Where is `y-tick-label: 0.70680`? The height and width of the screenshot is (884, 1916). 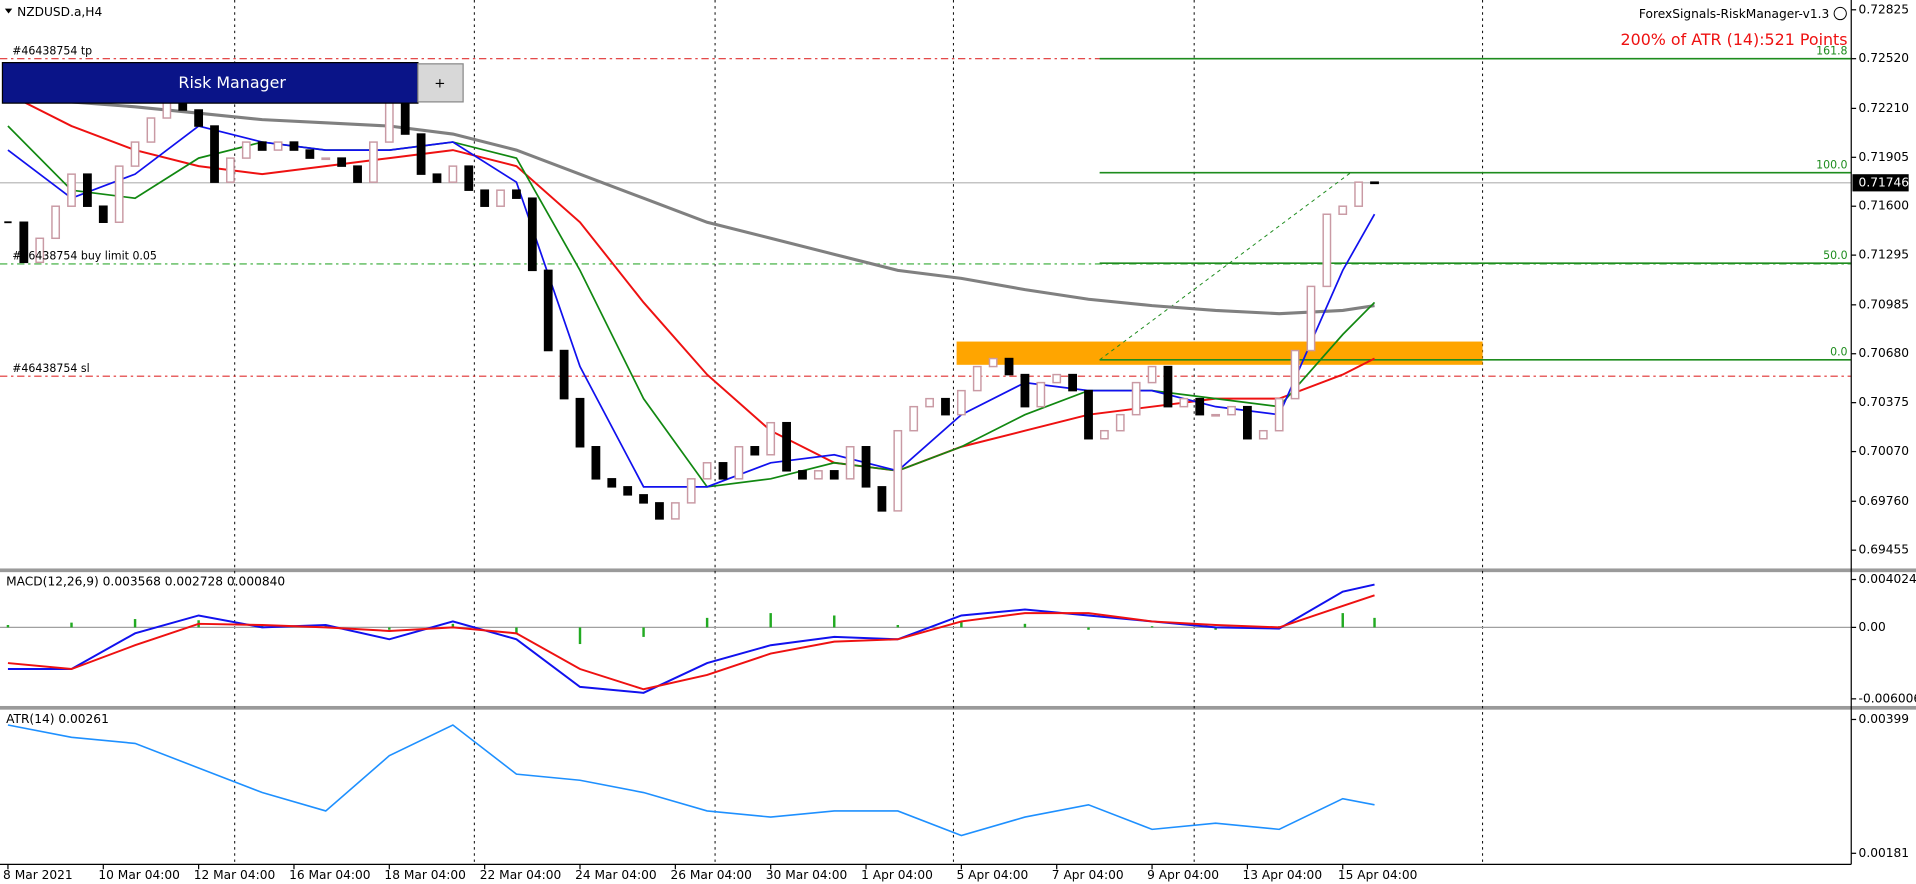 y-tick-label: 0.70680 is located at coordinates (1884, 353).